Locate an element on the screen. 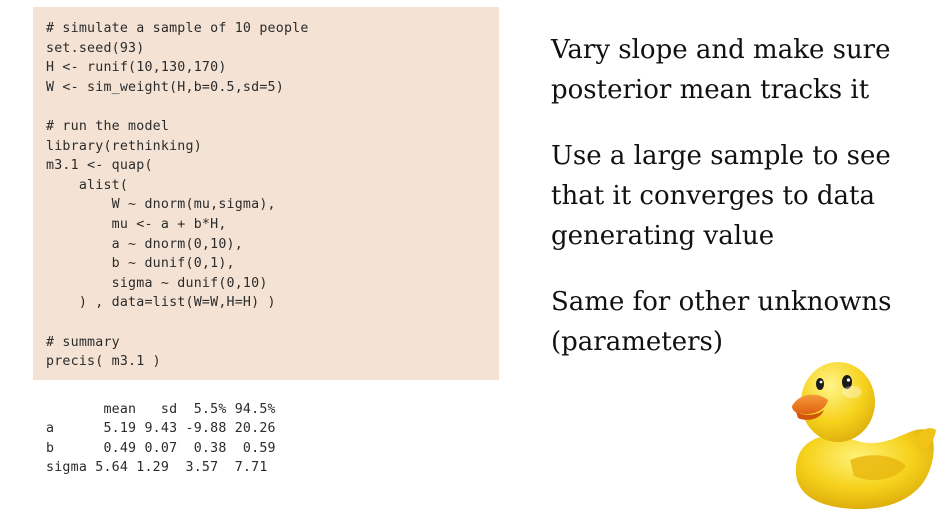  code-line: b ~ dunif(0,1), is located at coordinates (140, 264).